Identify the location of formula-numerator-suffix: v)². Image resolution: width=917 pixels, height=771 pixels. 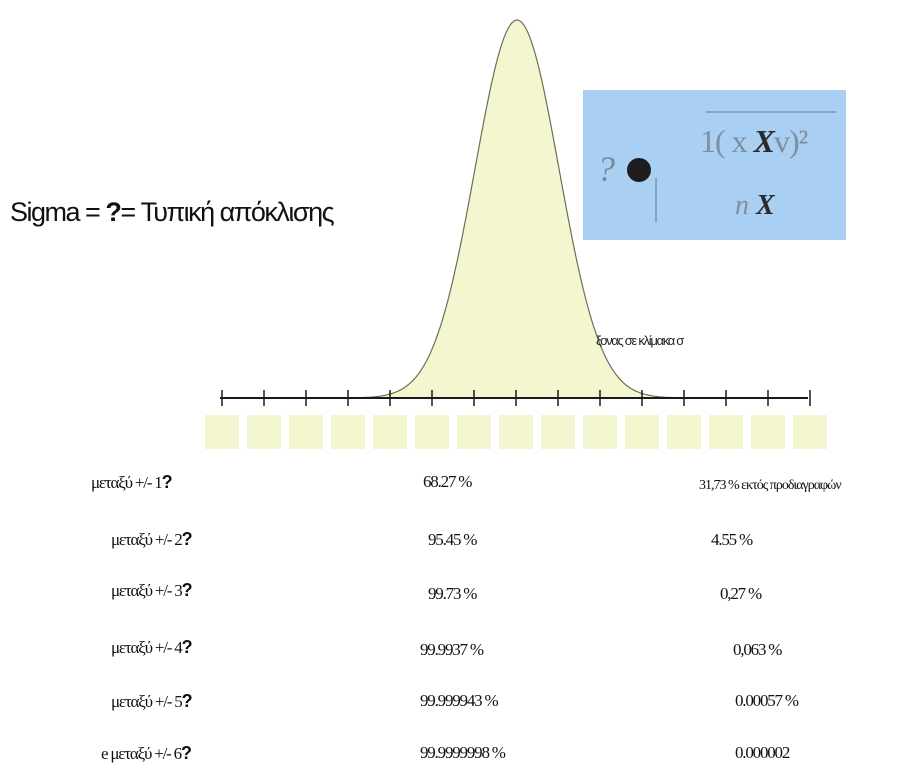
(791, 141).